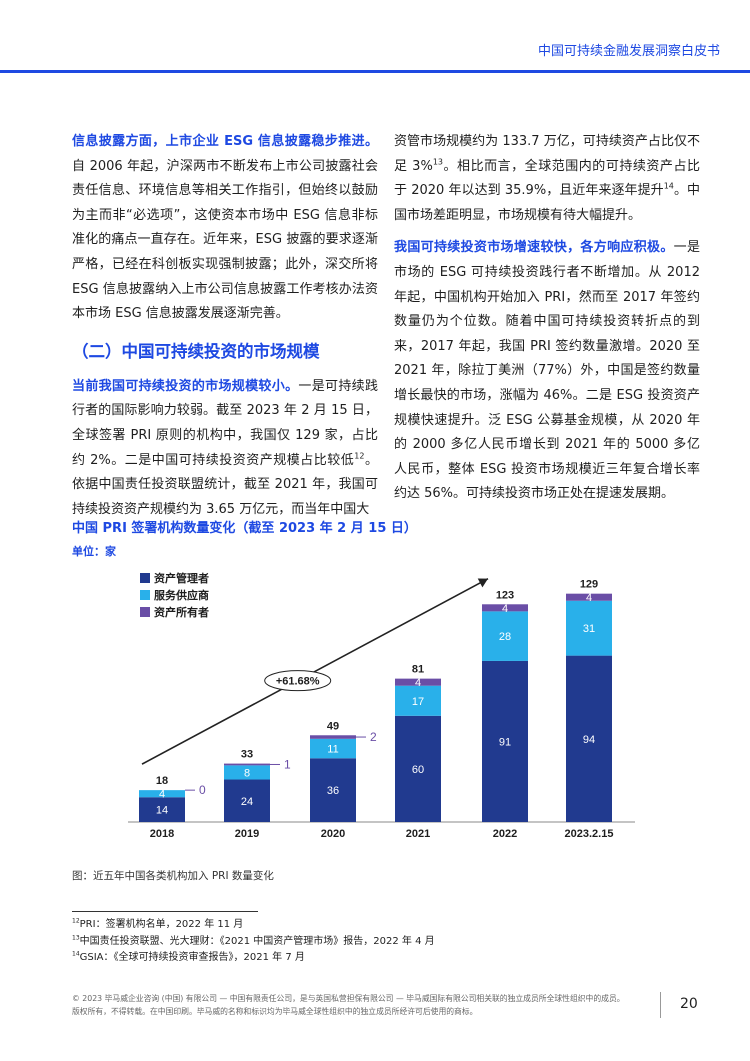  I want to click on bar-total-label: 81, so click(418, 670).